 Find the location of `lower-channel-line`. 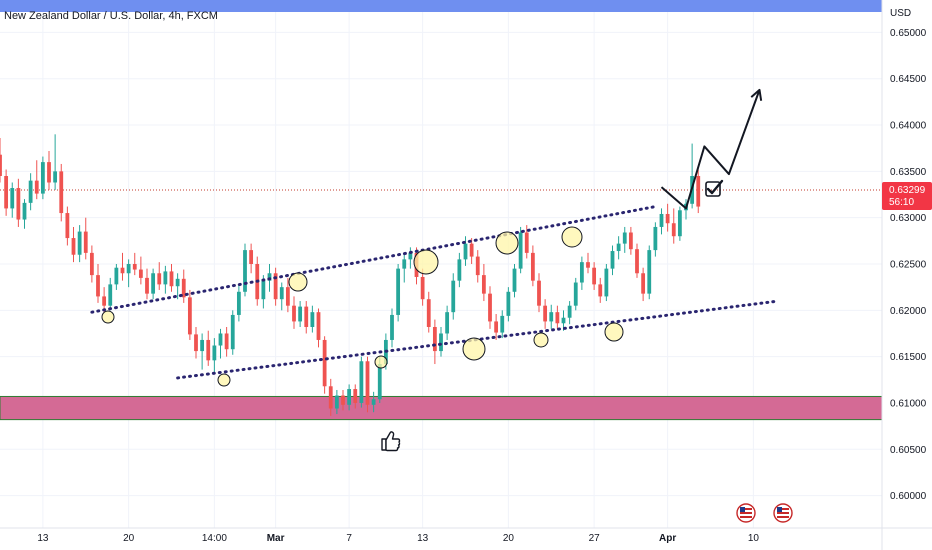

lower-channel-line is located at coordinates (478, 339).